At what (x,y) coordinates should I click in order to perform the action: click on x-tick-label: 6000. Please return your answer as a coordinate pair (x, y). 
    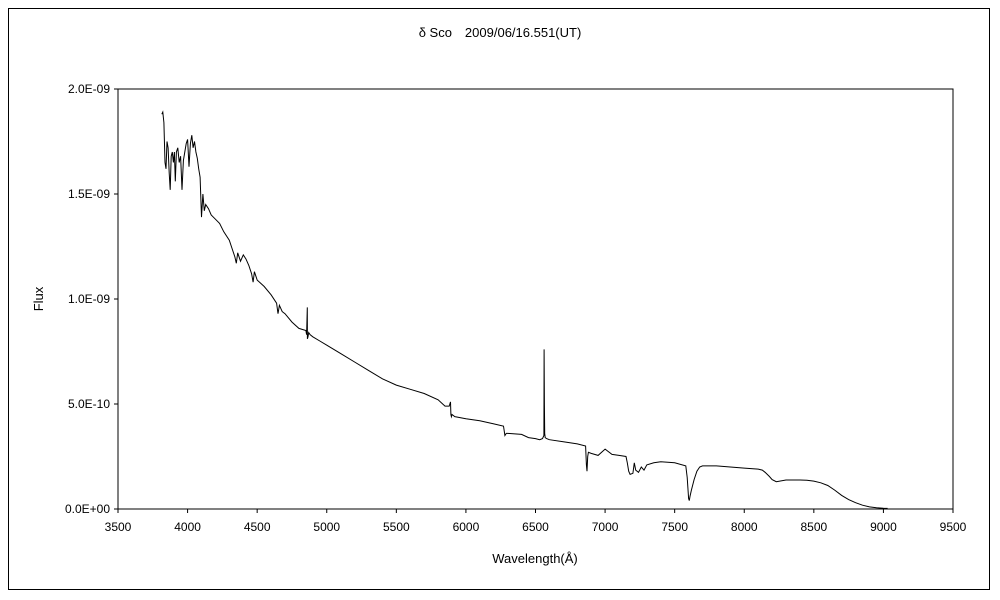
    Looking at the image, I should click on (466, 527).